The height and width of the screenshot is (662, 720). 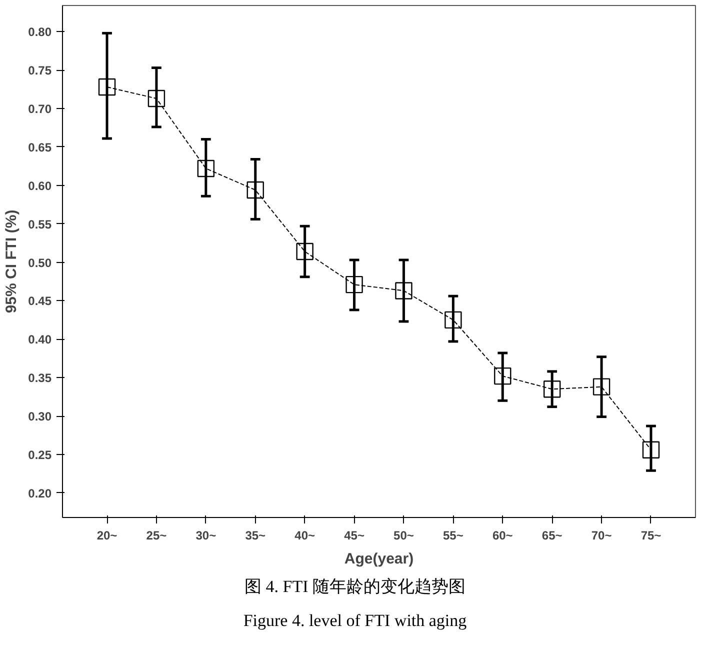 What do you see at coordinates (354, 535) in the screenshot?
I see `x-tick-label: 45~` at bounding box center [354, 535].